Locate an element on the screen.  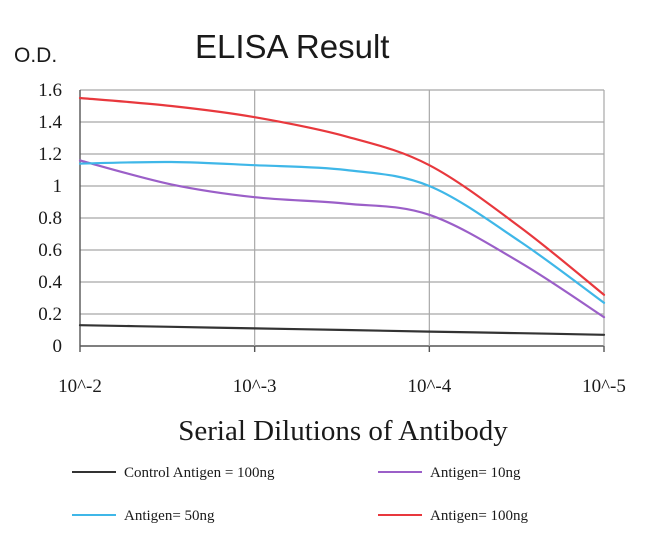
y-tick-label: 0.4 is located at coordinates (50, 282).